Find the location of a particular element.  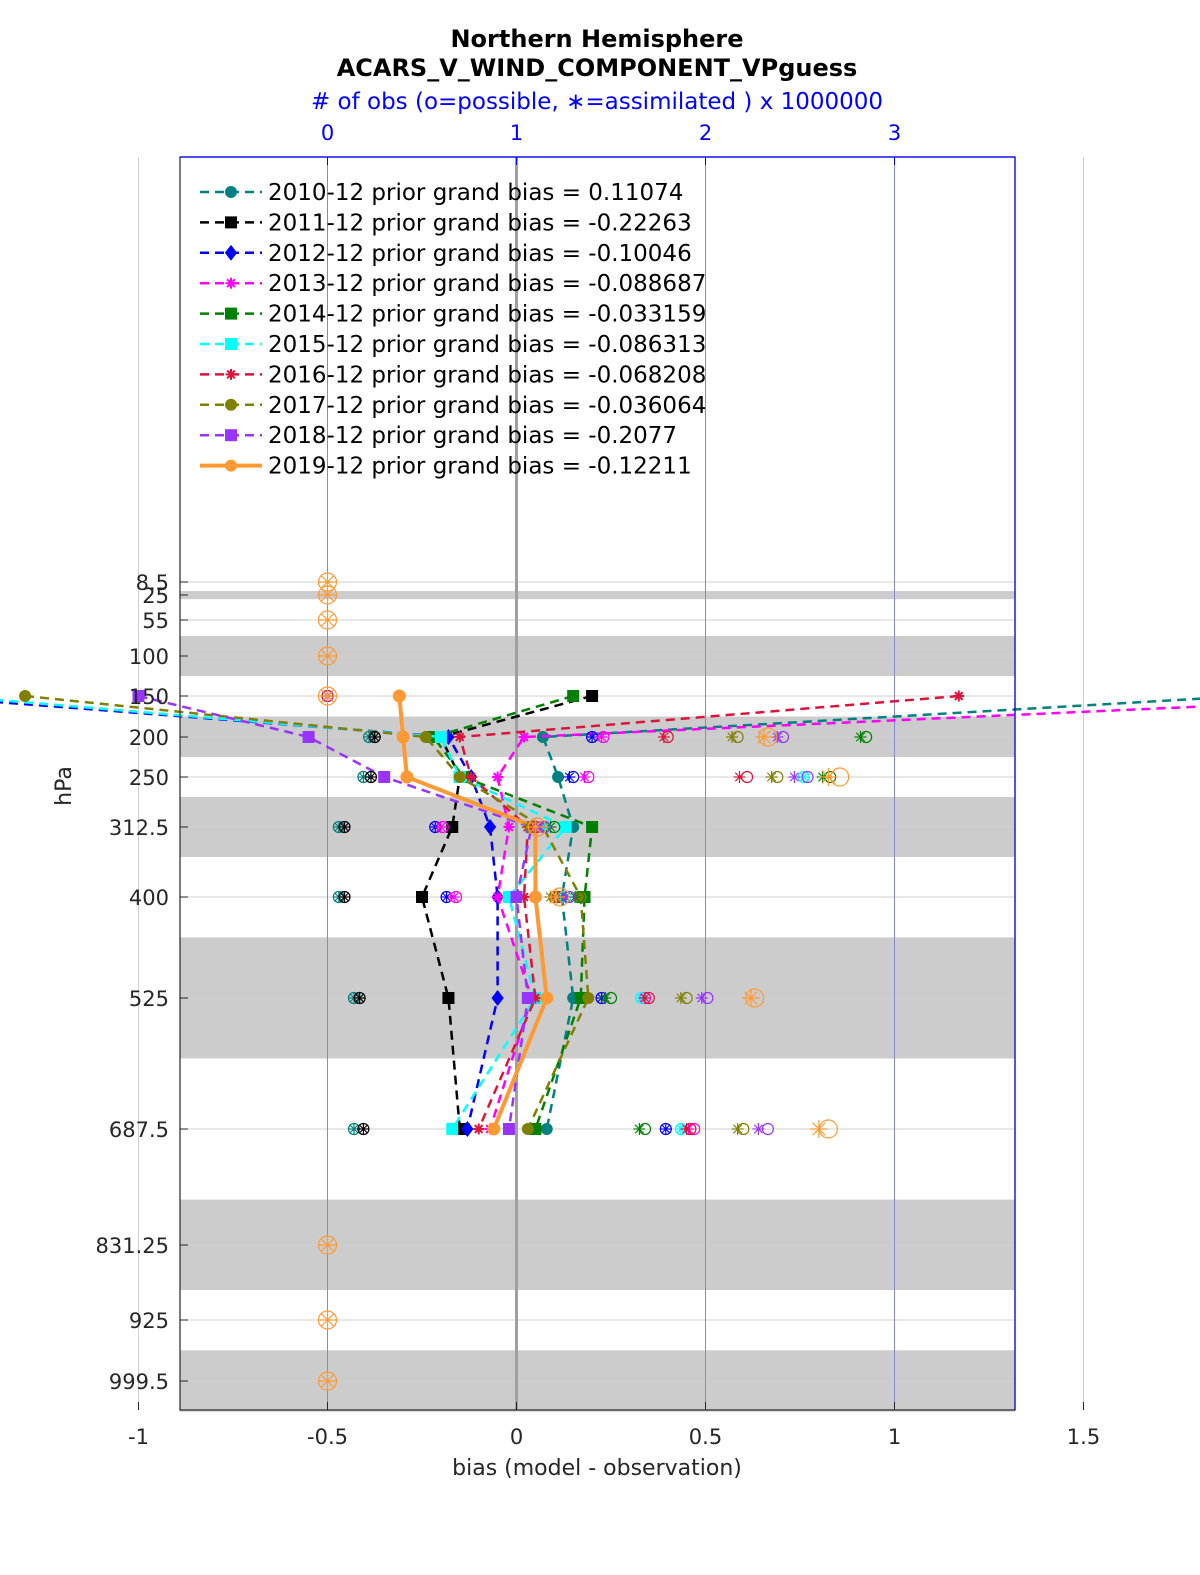

possible-marker is located at coordinates (807, 777).